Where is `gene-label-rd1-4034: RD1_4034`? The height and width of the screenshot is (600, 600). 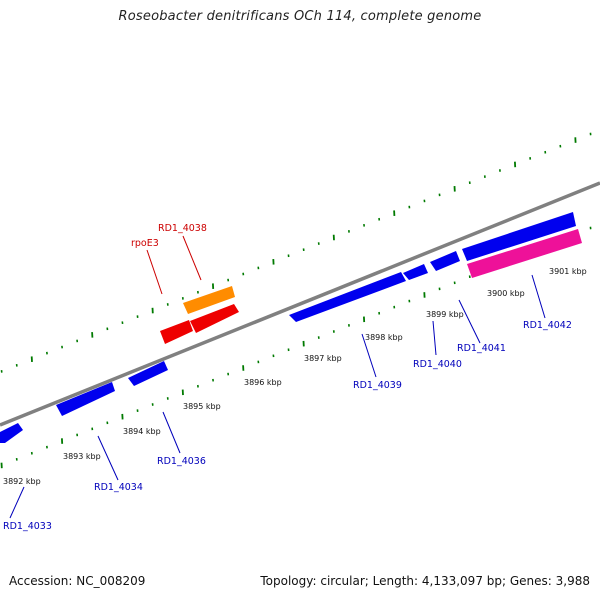 gene-label-rd1-4034: RD1_4034 is located at coordinates (118, 487).